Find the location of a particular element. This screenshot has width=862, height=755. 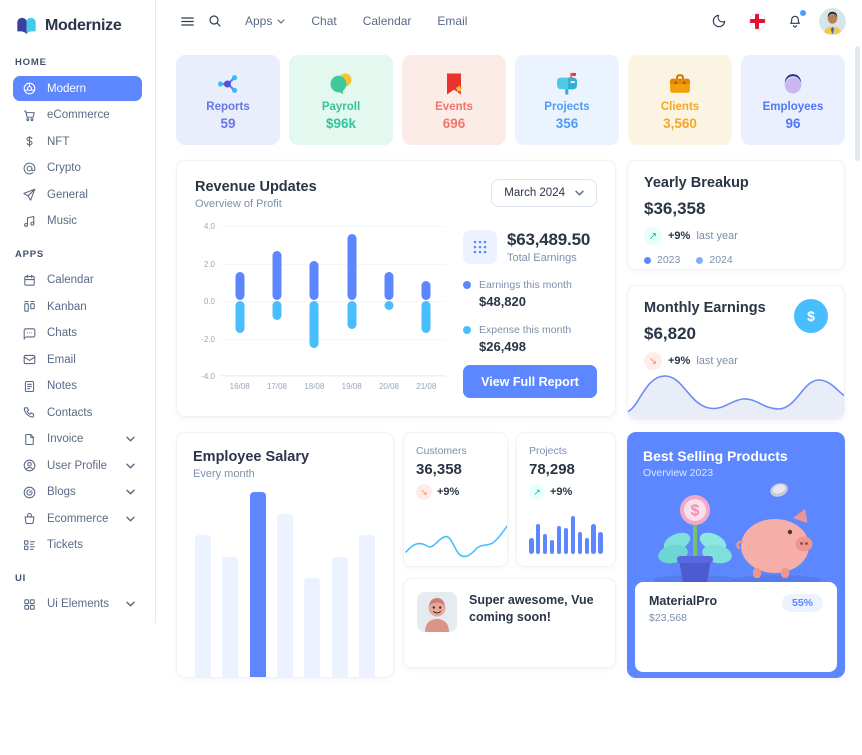

stat-value: 356 is located at coordinates (567, 123).